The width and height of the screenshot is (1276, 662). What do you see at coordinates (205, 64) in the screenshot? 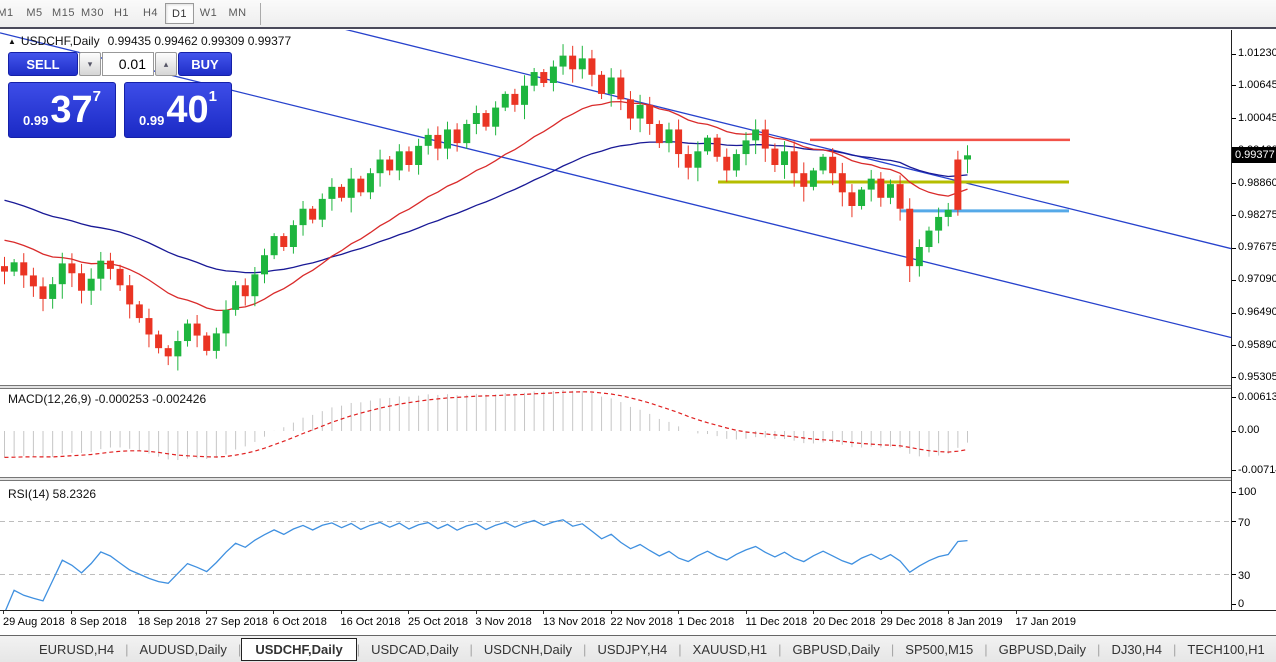
I see `buy-button: BUY` at bounding box center [205, 64].